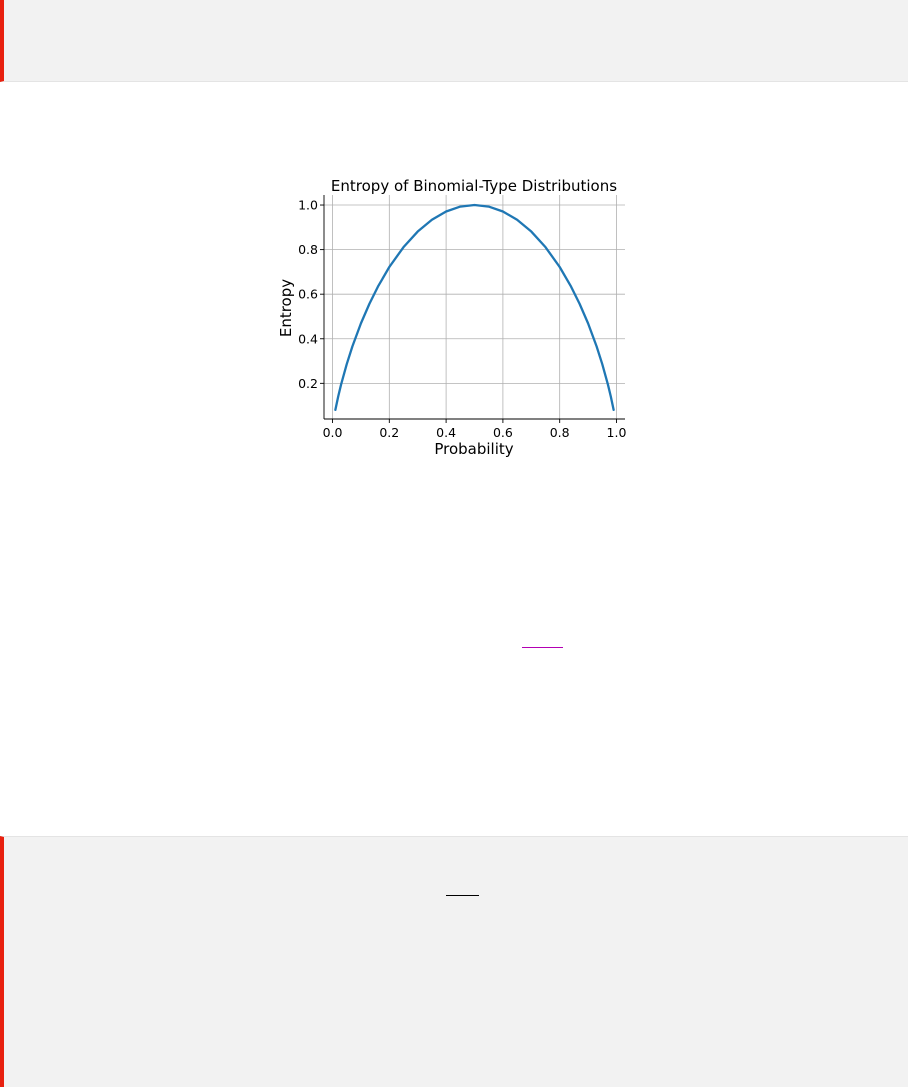 This screenshot has height=1087, width=908. What do you see at coordinates (308, 205) in the screenshot?
I see `y-tick-label-4: 1.0` at bounding box center [308, 205].